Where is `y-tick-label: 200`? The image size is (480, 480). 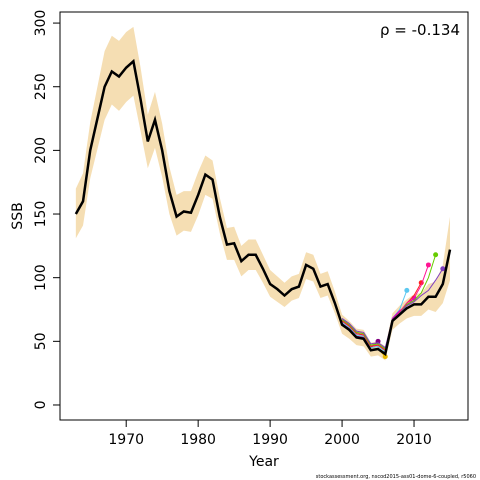 y-tick-label: 200 is located at coordinates (41, 150).